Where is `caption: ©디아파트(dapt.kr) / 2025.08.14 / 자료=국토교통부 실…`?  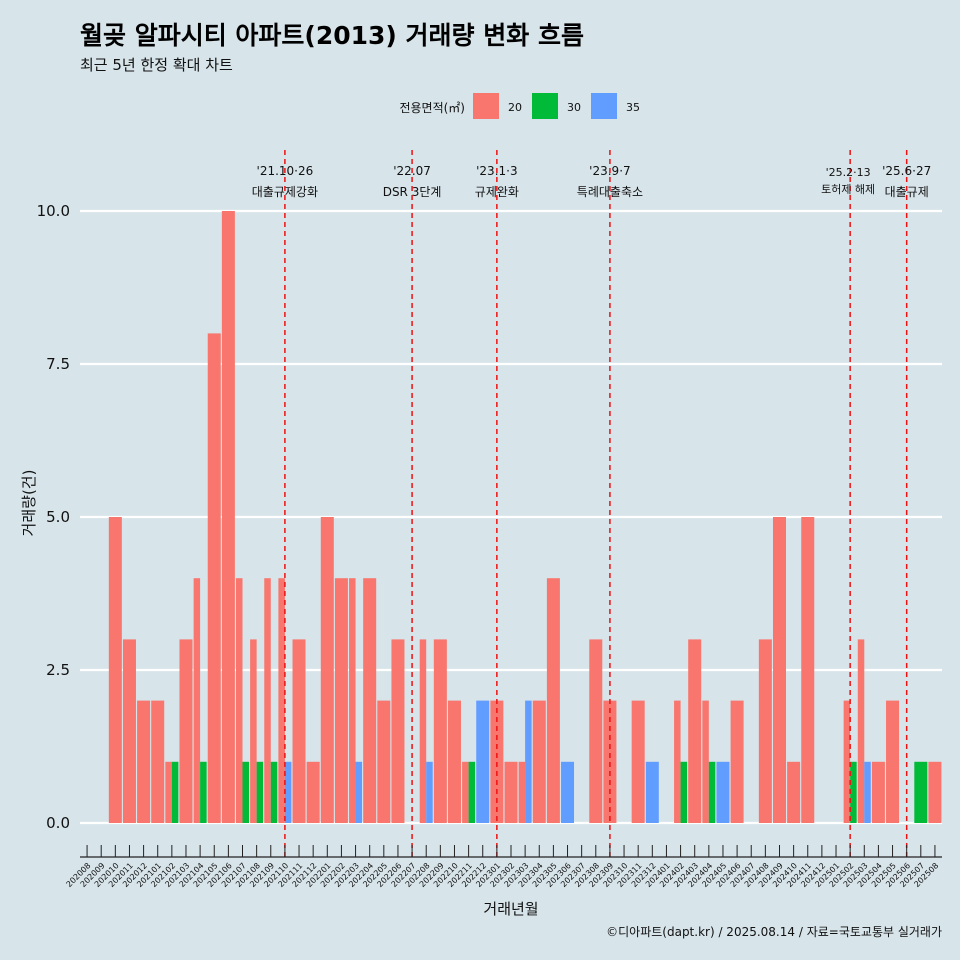
caption: ©디아파트(dapt.kr) / 2025.08.14 / 자료=국토교통부 실… is located at coordinates (774, 932).